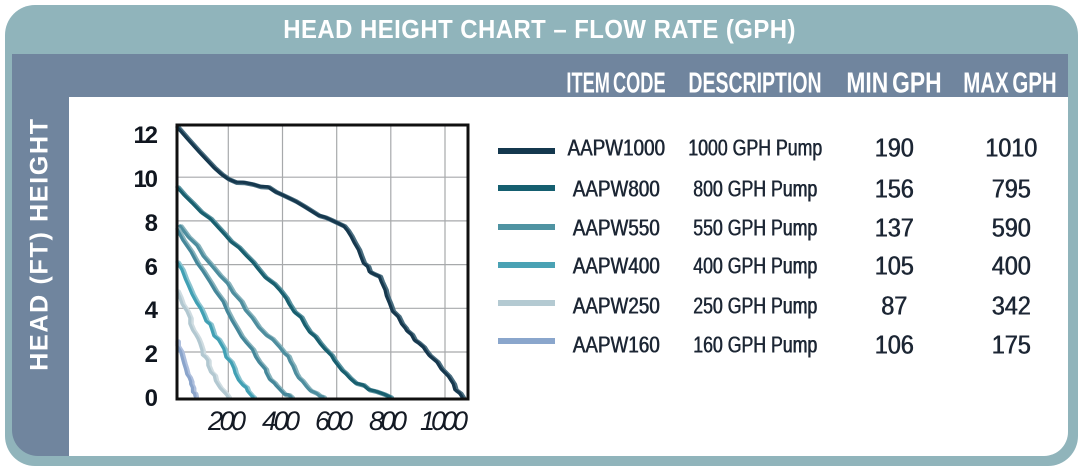 This screenshot has height=470, width=1080. What do you see at coordinates (151, 354) in the screenshot?
I see `svg-text: 2` at bounding box center [151, 354].